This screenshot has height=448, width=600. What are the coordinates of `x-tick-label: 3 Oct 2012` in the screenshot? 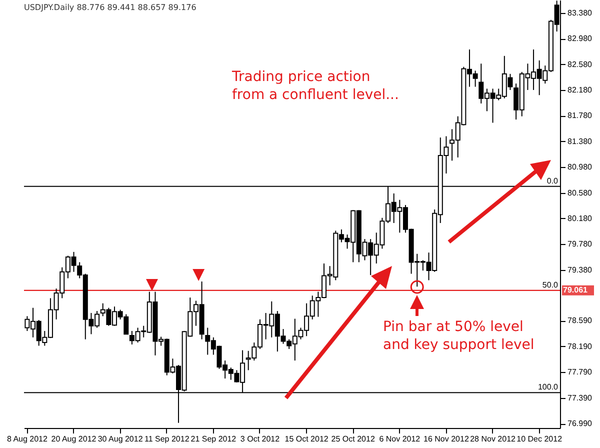 It's located at (260, 439).